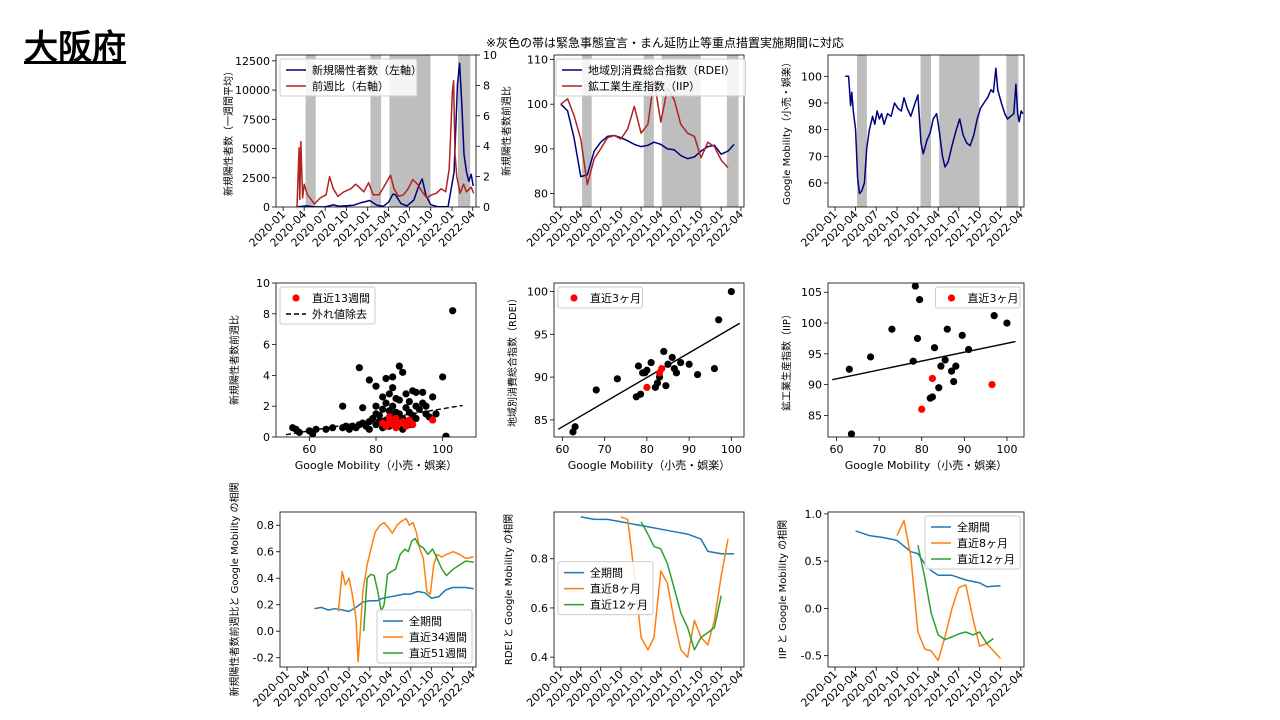 This screenshot has width=1280, height=720. I want to click on y2-tick-label: 2, so click(486, 177).